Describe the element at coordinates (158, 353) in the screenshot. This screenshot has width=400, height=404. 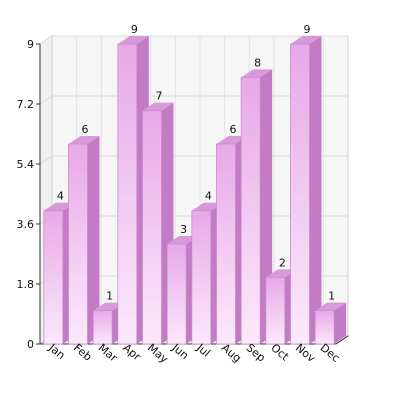
I see `x-tick-label: May` at that location.